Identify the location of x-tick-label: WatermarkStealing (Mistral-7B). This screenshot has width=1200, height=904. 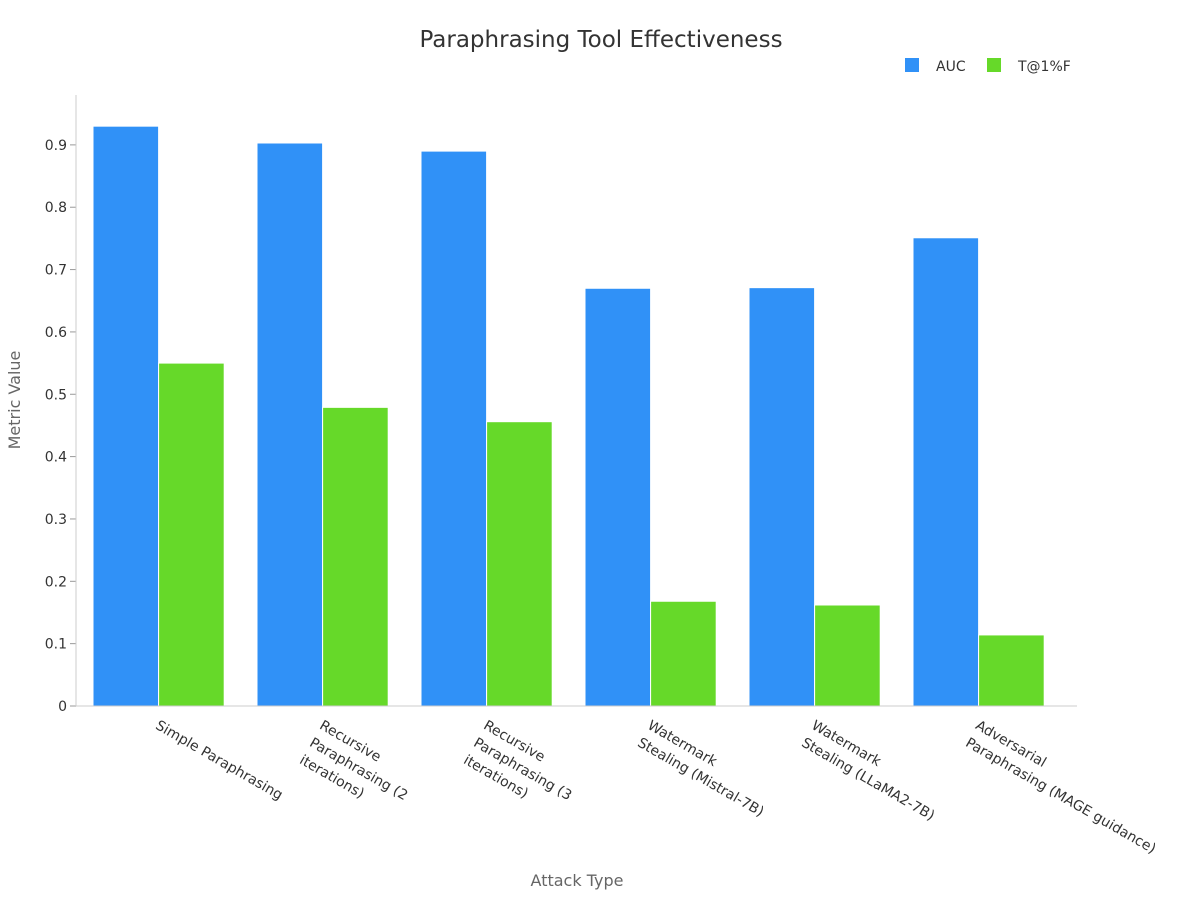
(706, 769).